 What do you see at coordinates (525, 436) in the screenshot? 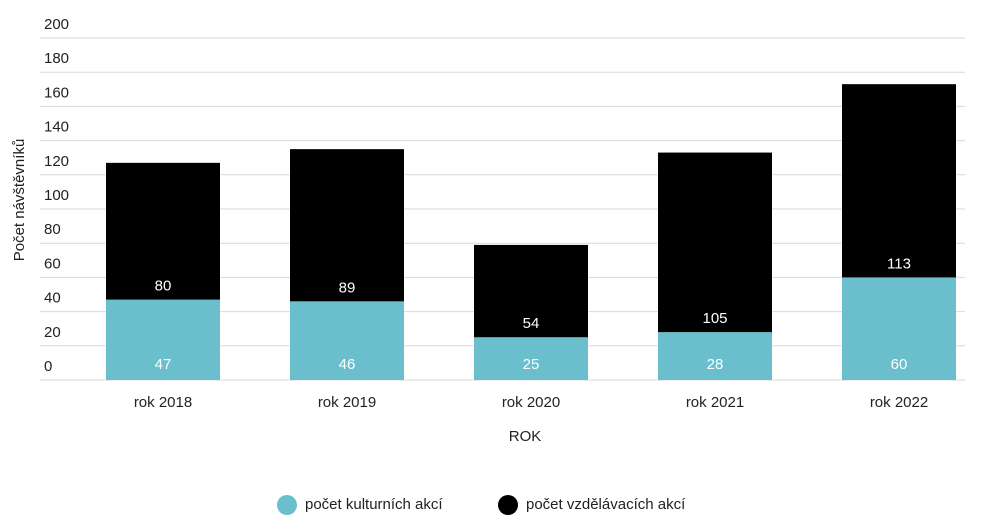
I see `x-axis-label: ROK` at bounding box center [525, 436].